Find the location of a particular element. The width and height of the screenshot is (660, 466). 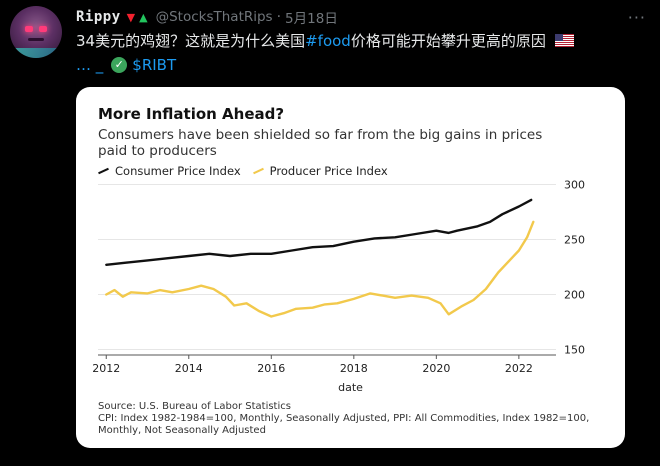

tweet-text-line2: … _ ✓ $RIBT is located at coordinates (126, 65).